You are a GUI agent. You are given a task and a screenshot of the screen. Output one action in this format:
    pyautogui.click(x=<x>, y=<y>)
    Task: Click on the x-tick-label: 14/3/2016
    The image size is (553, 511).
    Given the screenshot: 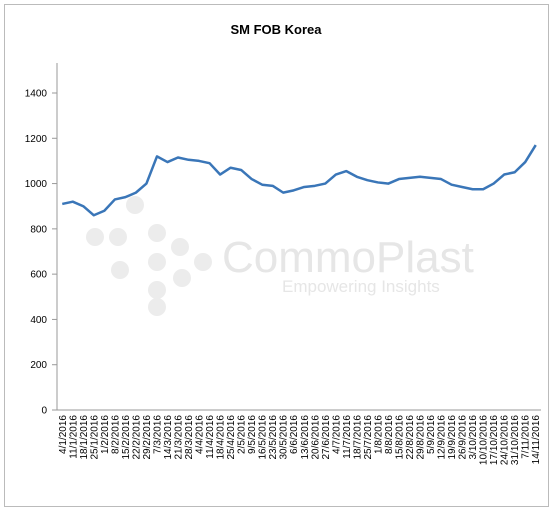 What is the action you would take?
    pyautogui.click(x=168, y=437)
    